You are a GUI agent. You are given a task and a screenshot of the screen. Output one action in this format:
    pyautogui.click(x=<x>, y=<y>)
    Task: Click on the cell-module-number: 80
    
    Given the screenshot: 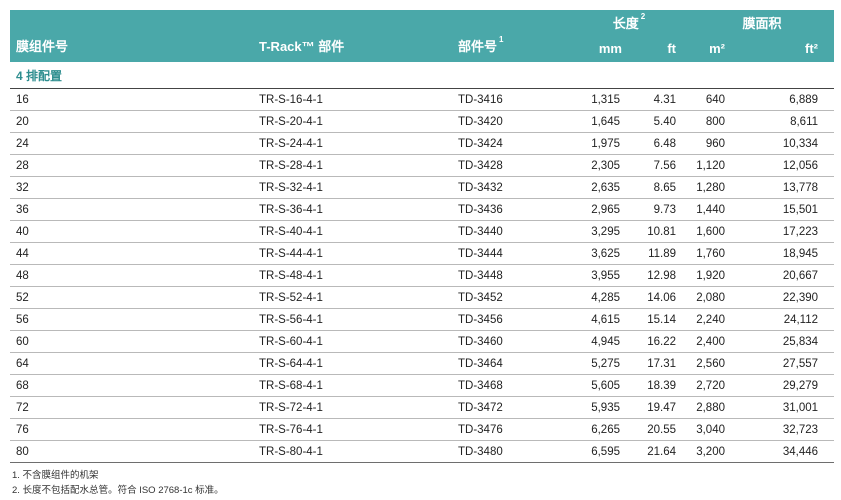 What is the action you would take?
    pyautogui.click(x=131, y=451)
    